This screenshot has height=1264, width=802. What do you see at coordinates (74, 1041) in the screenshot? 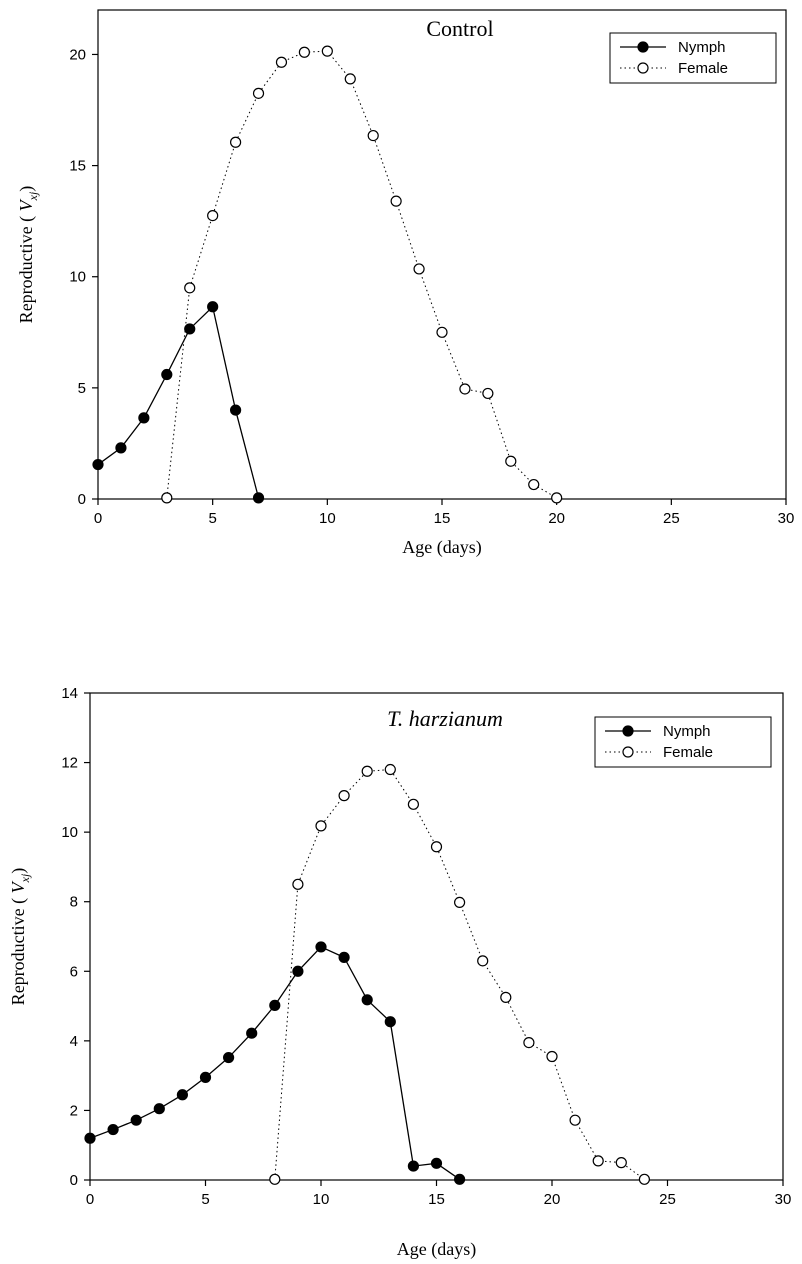
I see `y-tick-label: 4` at bounding box center [74, 1041].